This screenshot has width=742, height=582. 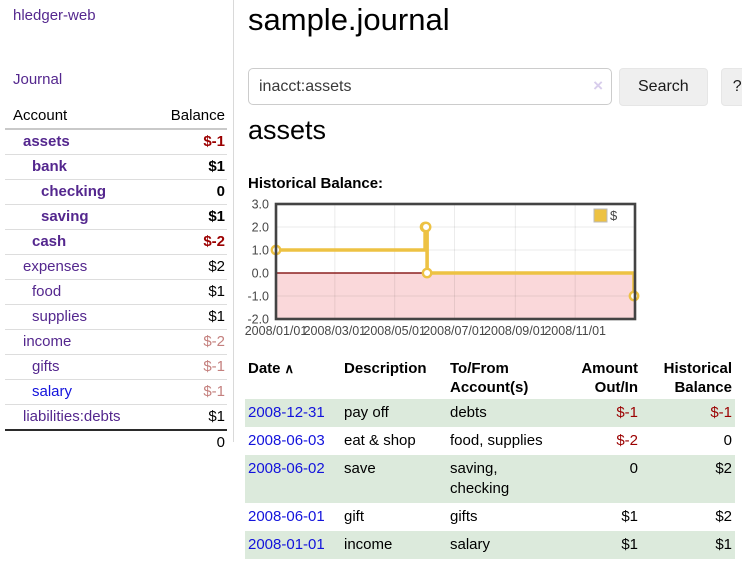 I want to click on account-row: liabilities:debts $1, so click(x=116, y=417).